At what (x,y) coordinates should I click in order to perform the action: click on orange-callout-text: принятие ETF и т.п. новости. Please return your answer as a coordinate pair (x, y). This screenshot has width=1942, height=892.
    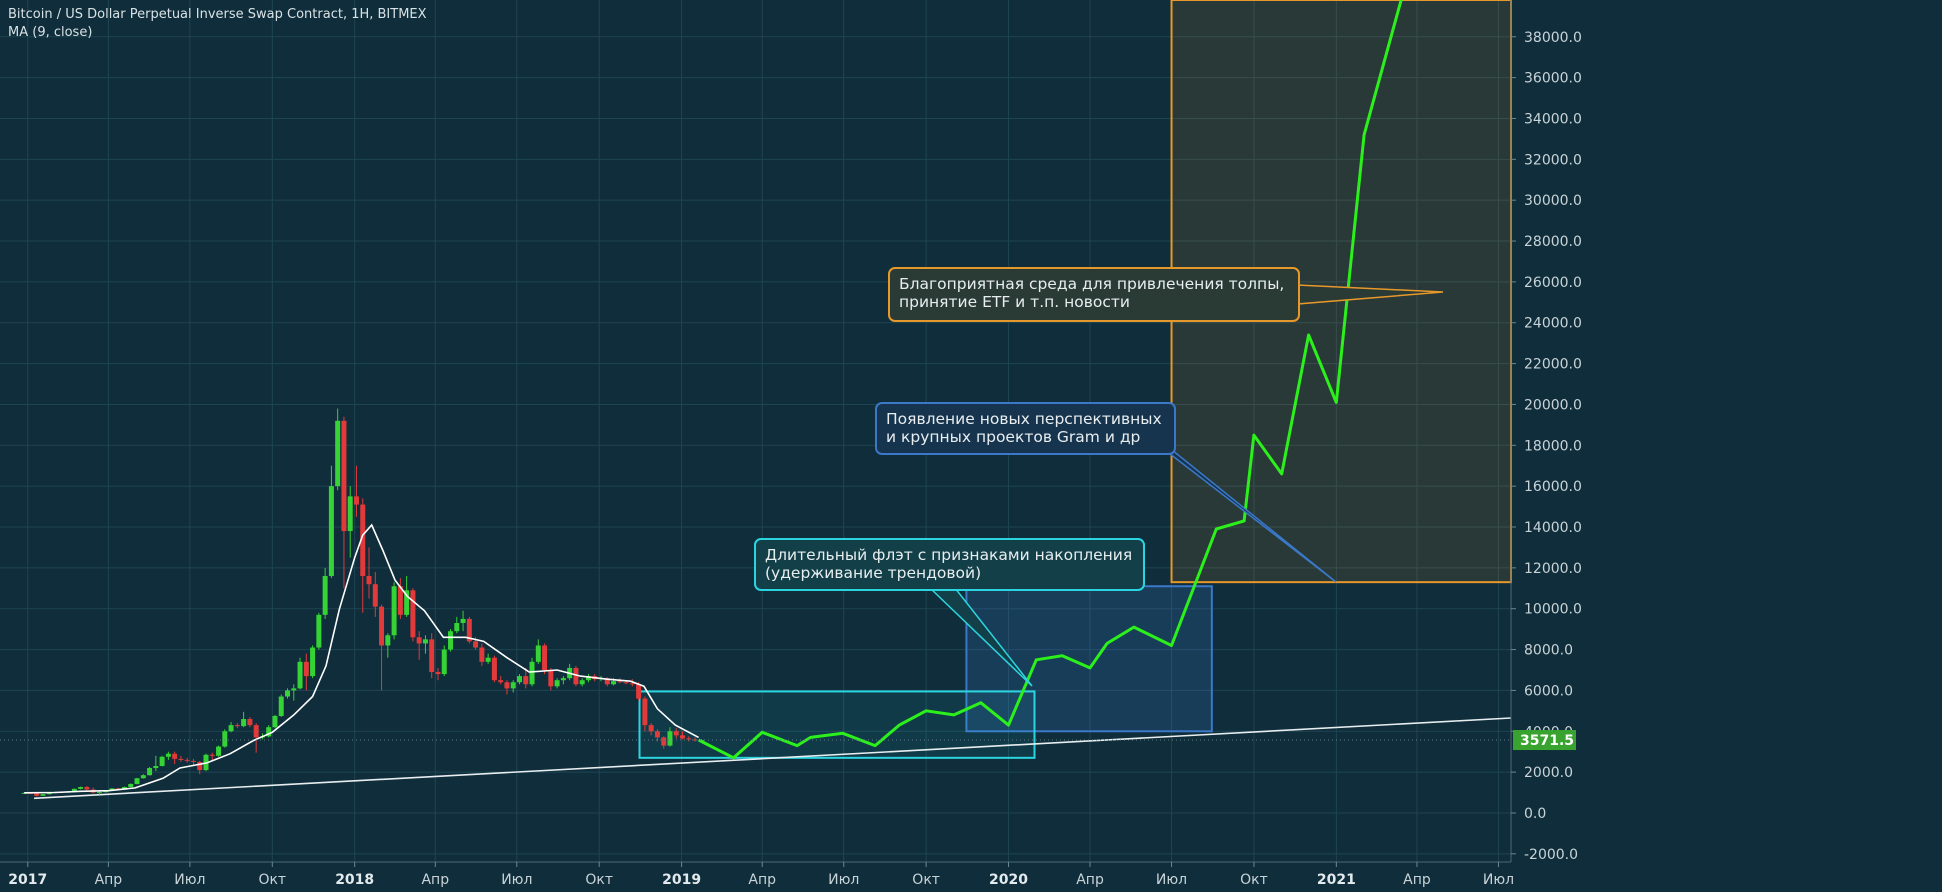
    Looking at the image, I should click on (1014, 302).